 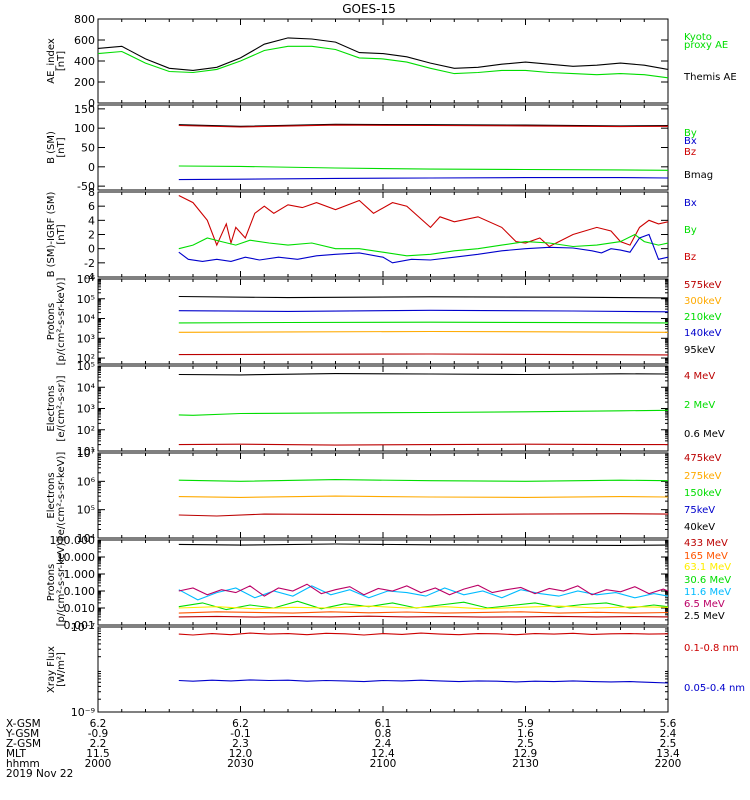 What do you see at coordinates (61, 408) in the screenshot?
I see `y-axis-label: [e/(cm²-s-sr)]` at bounding box center [61, 408].